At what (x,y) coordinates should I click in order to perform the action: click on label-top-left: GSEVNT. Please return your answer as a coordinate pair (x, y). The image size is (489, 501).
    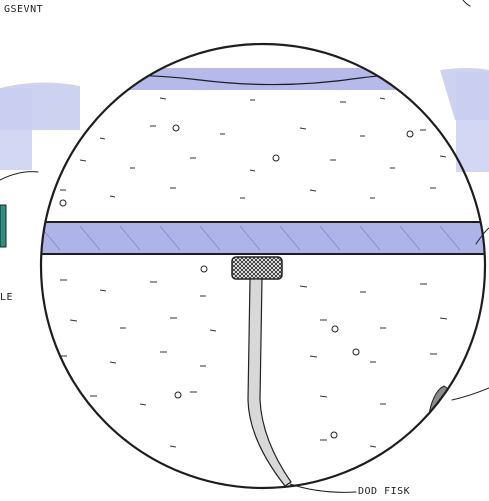
    Looking at the image, I should click on (24, 9).